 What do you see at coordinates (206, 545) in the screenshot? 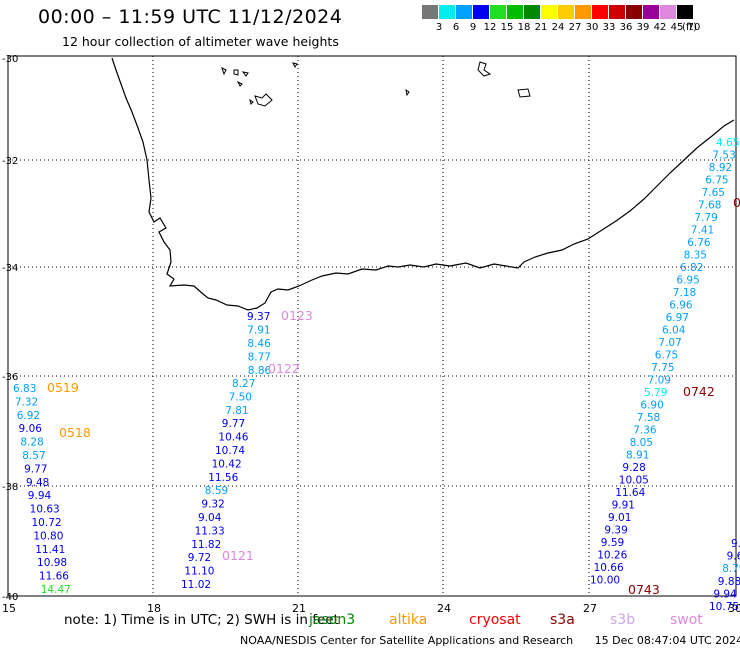
I see `wave-height-value: 11.82` at bounding box center [206, 545].